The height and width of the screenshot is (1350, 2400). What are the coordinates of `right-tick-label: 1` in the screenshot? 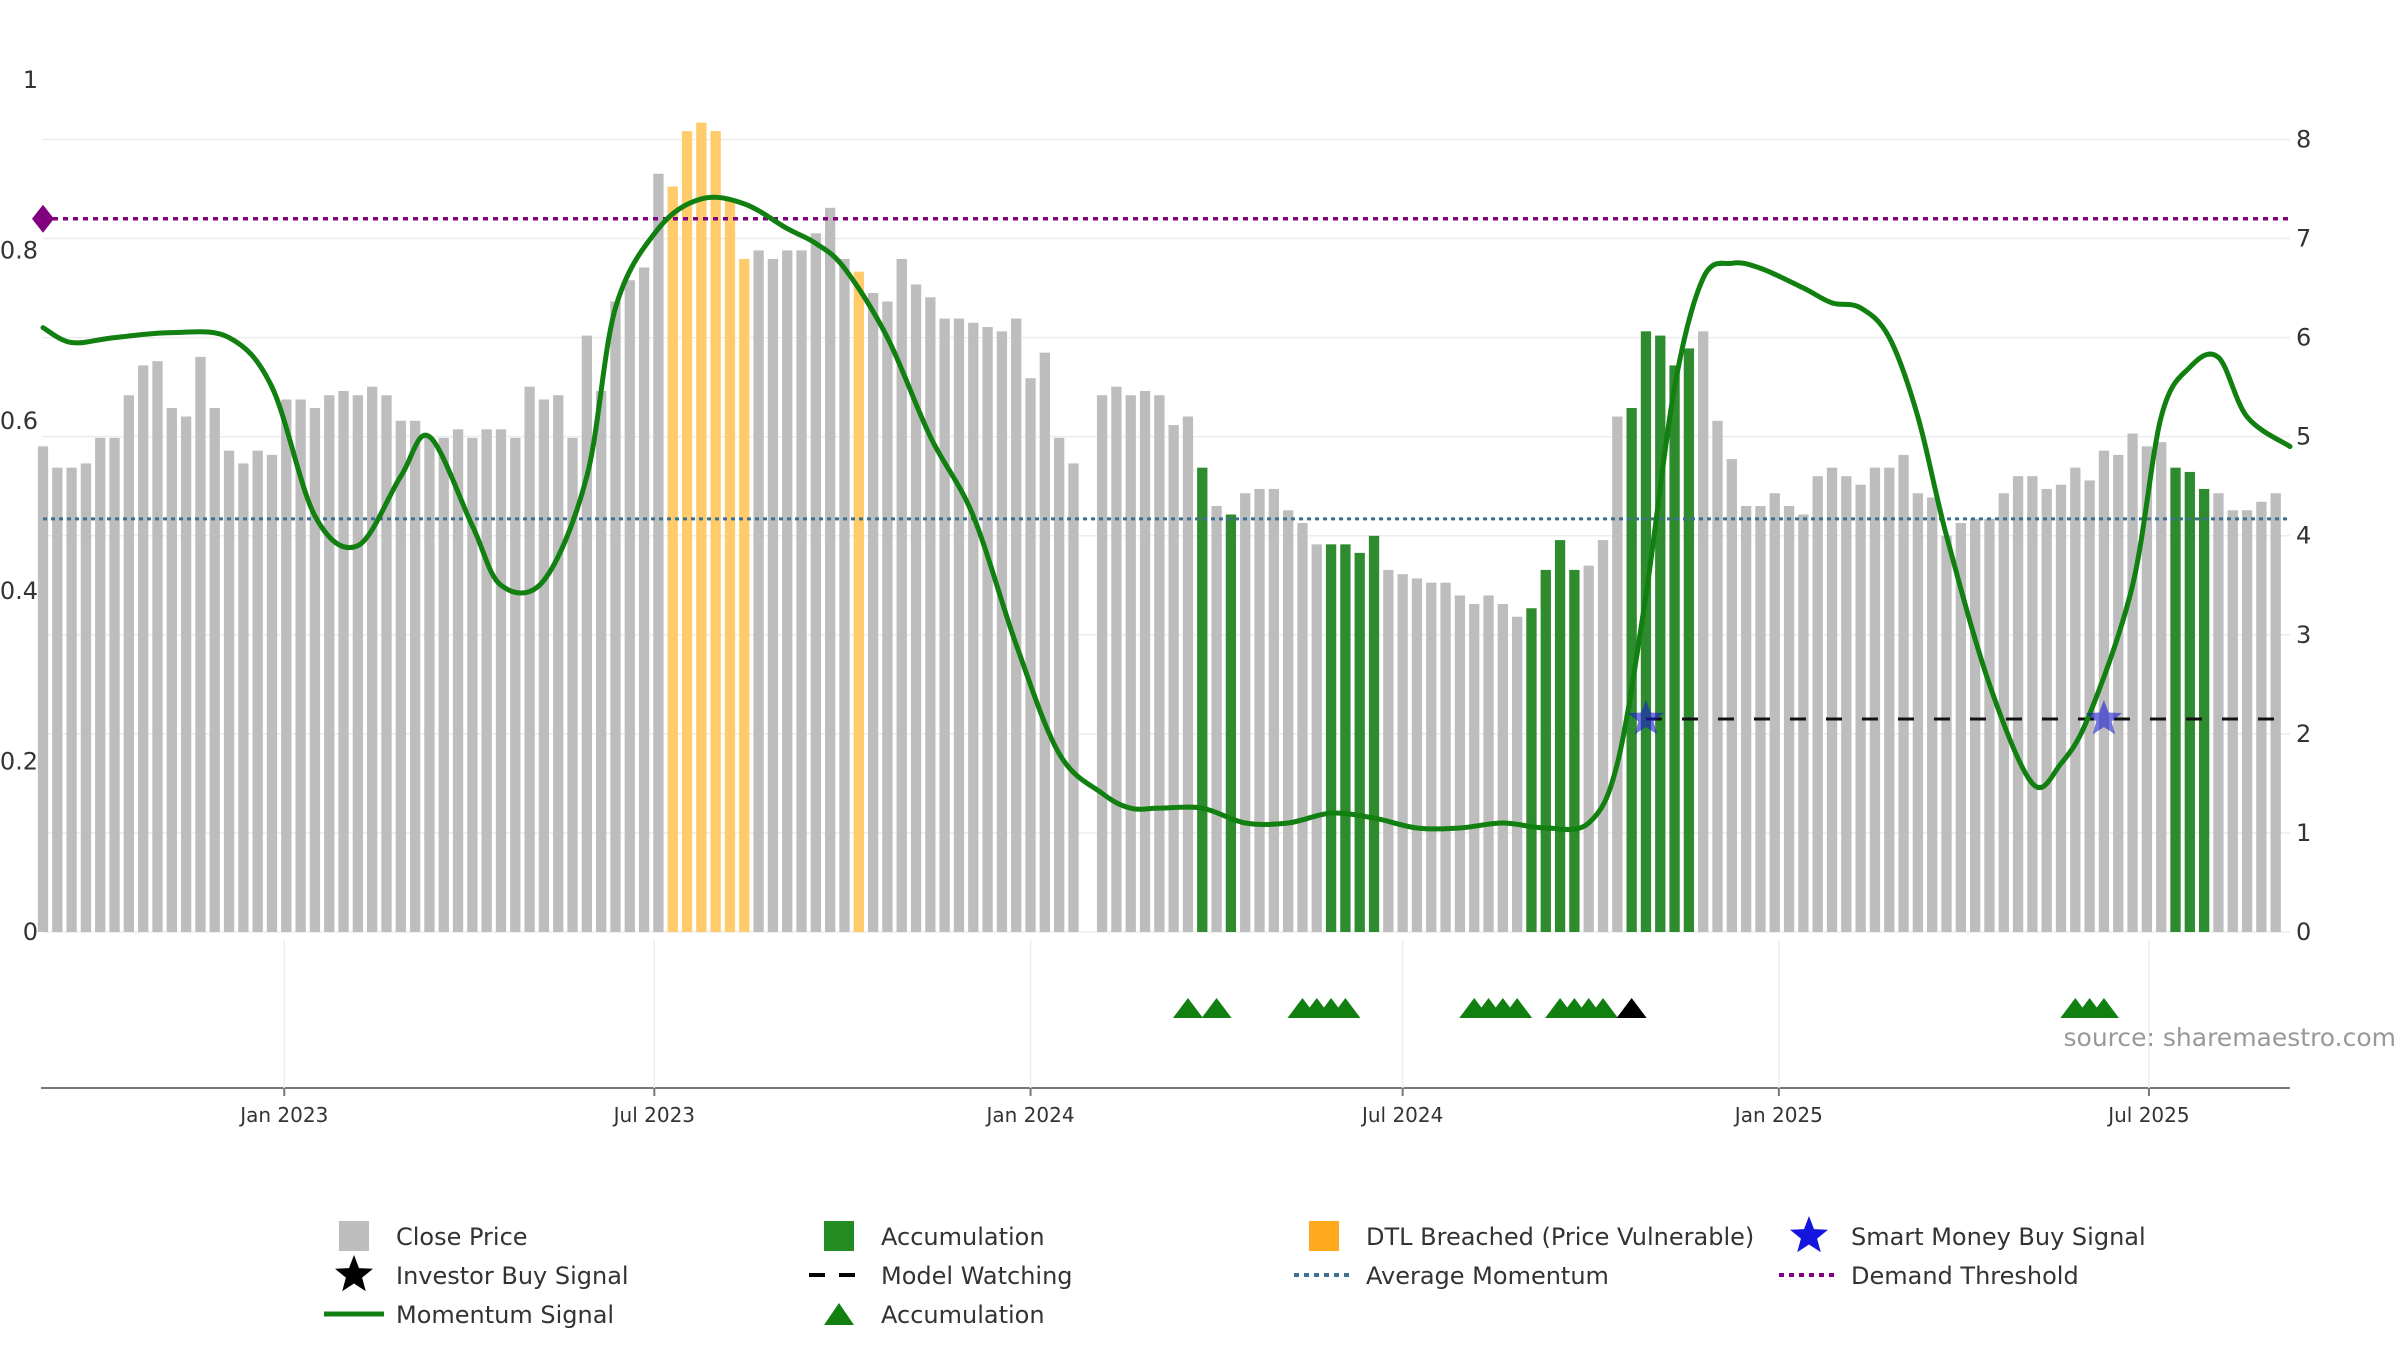 It's located at (2303, 833).